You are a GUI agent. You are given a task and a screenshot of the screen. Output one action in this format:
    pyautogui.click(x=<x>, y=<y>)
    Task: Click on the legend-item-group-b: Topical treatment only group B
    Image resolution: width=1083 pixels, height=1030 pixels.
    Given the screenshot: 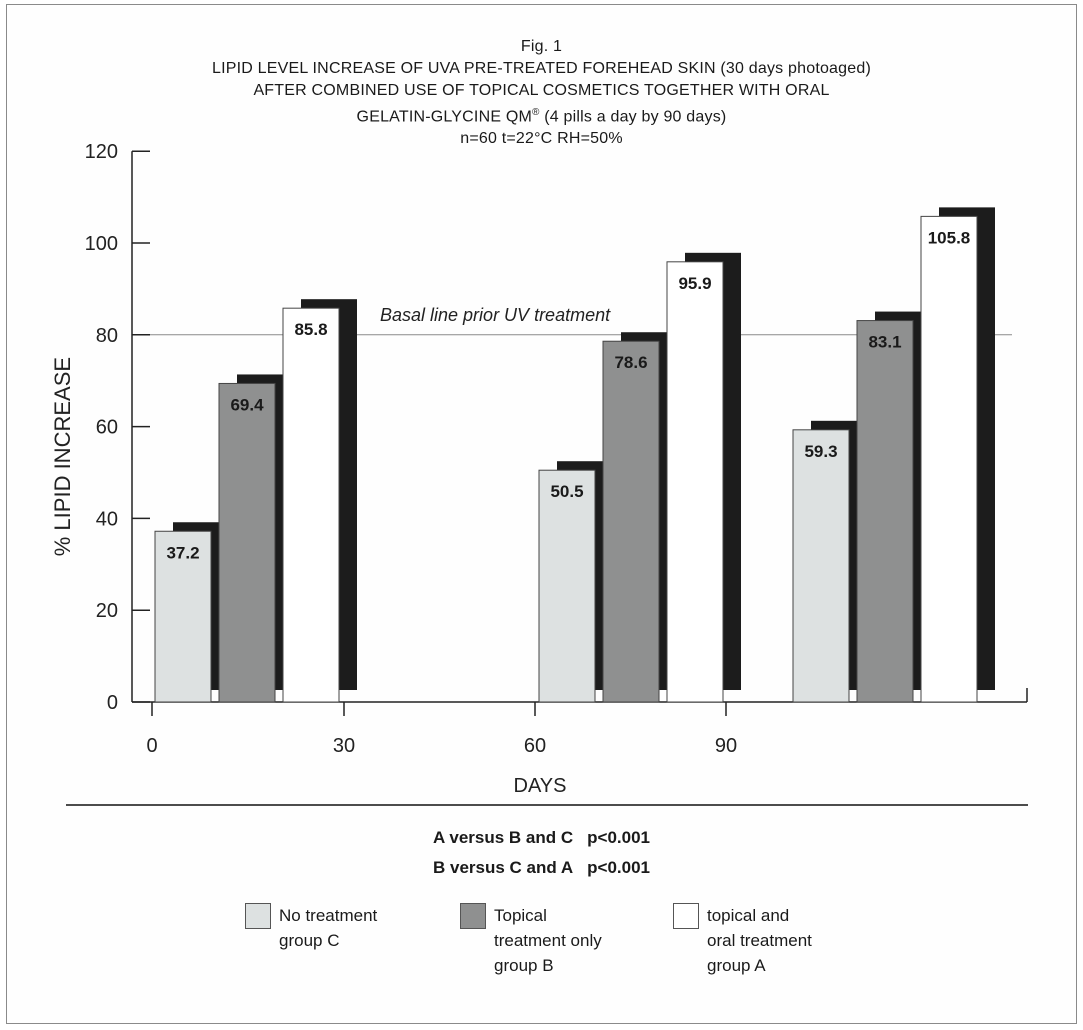 What is the action you would take?
    pyautogui.click(x=550, y=943)
    